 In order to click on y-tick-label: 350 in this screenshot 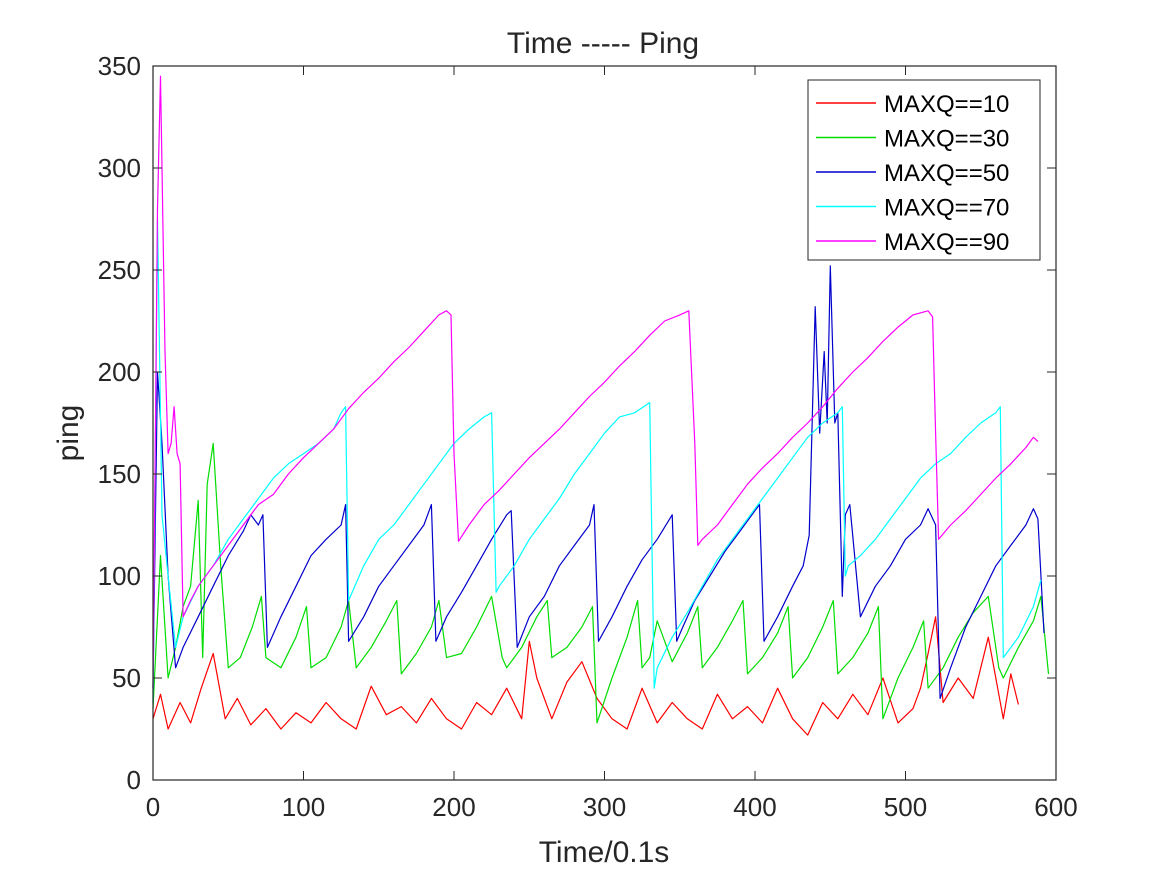, I will do `click(119, 66)`.